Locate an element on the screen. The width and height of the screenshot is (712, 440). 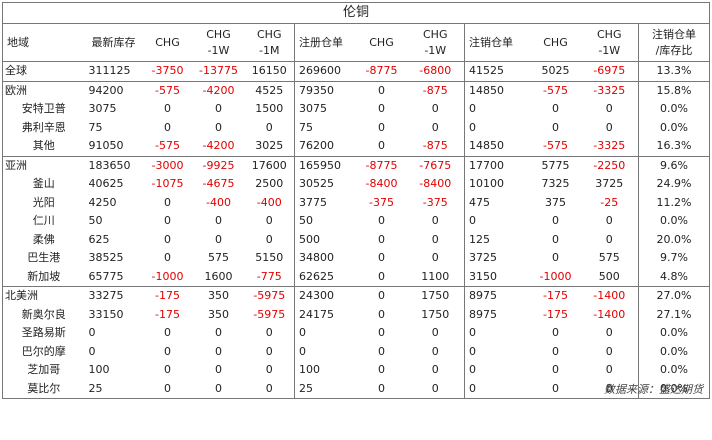
location-label: 新加坡 is located at coordinates (43, 277).